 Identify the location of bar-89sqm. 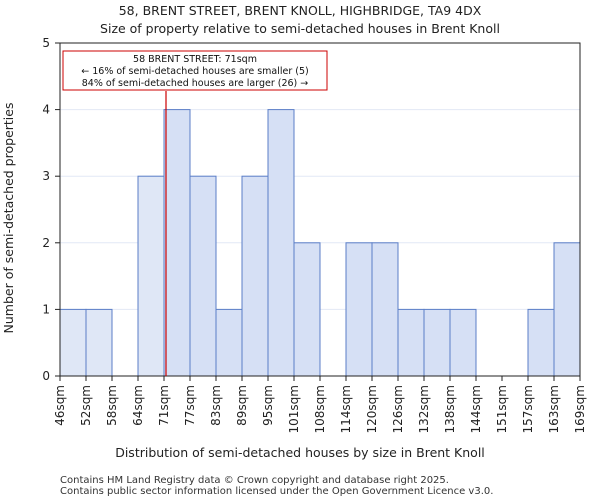
(255, 276).